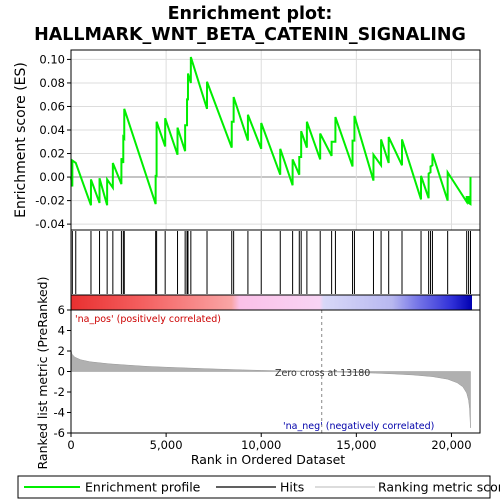  I want to click on pos-correlated-label: 'na_pos' (positively correlated), so click(148, 319).